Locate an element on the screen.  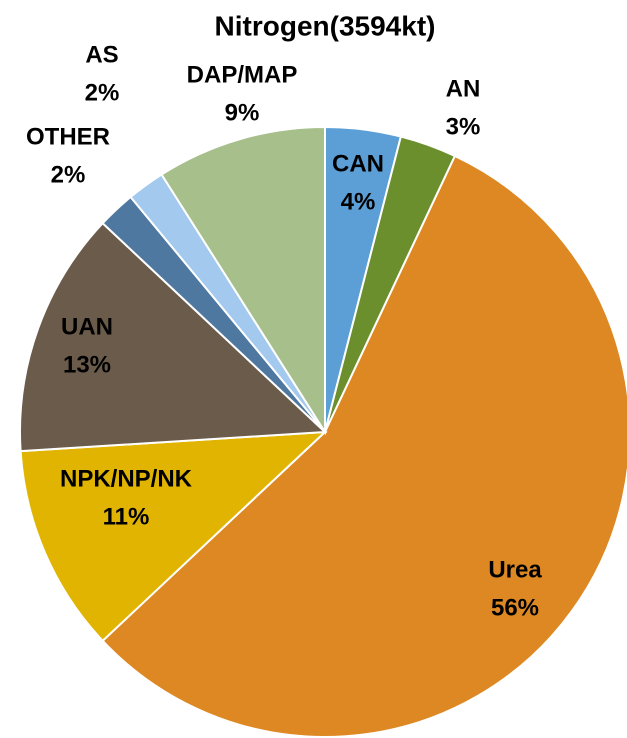
chart-title: Nitrogen(3594kt) is located at coordinates (325, 25).